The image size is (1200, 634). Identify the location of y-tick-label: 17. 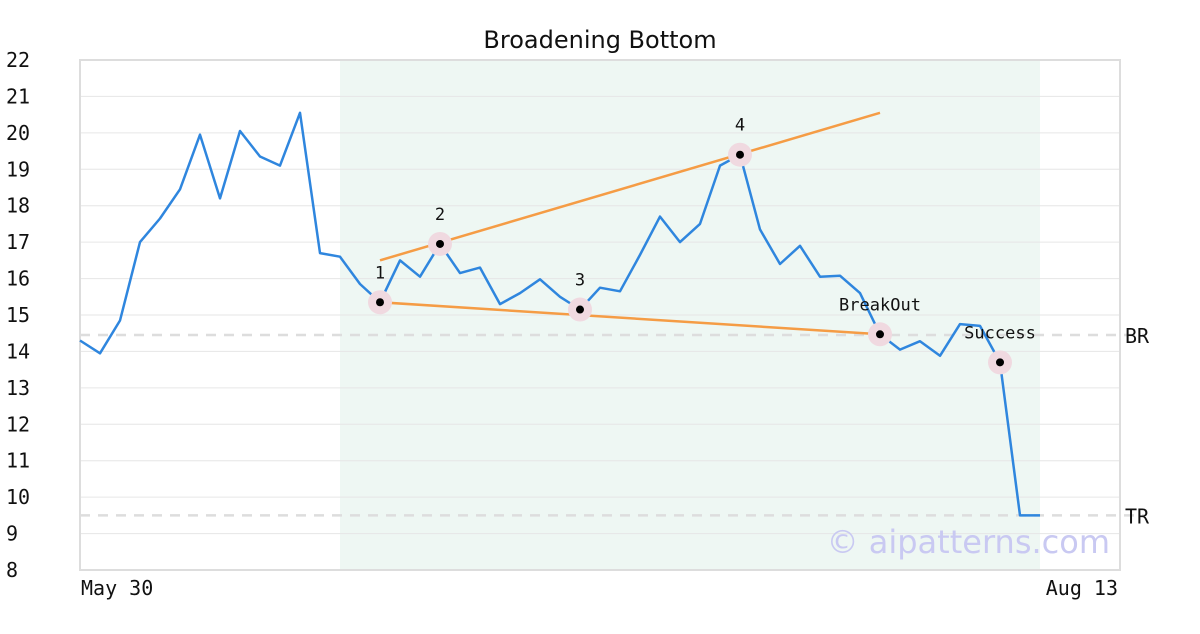
(18, 242).